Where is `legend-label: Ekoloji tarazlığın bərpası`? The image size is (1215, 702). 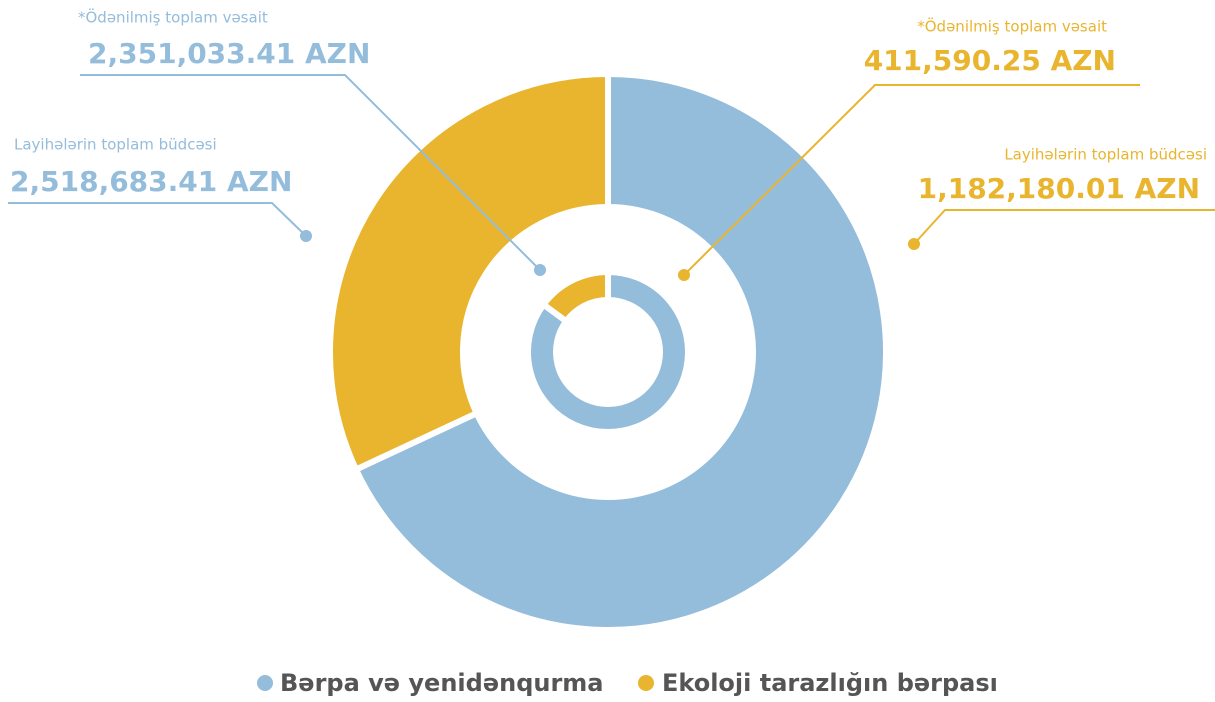
legend-label: Ekoloji tarazlığın bərpası is located at coordinates (830, 683).